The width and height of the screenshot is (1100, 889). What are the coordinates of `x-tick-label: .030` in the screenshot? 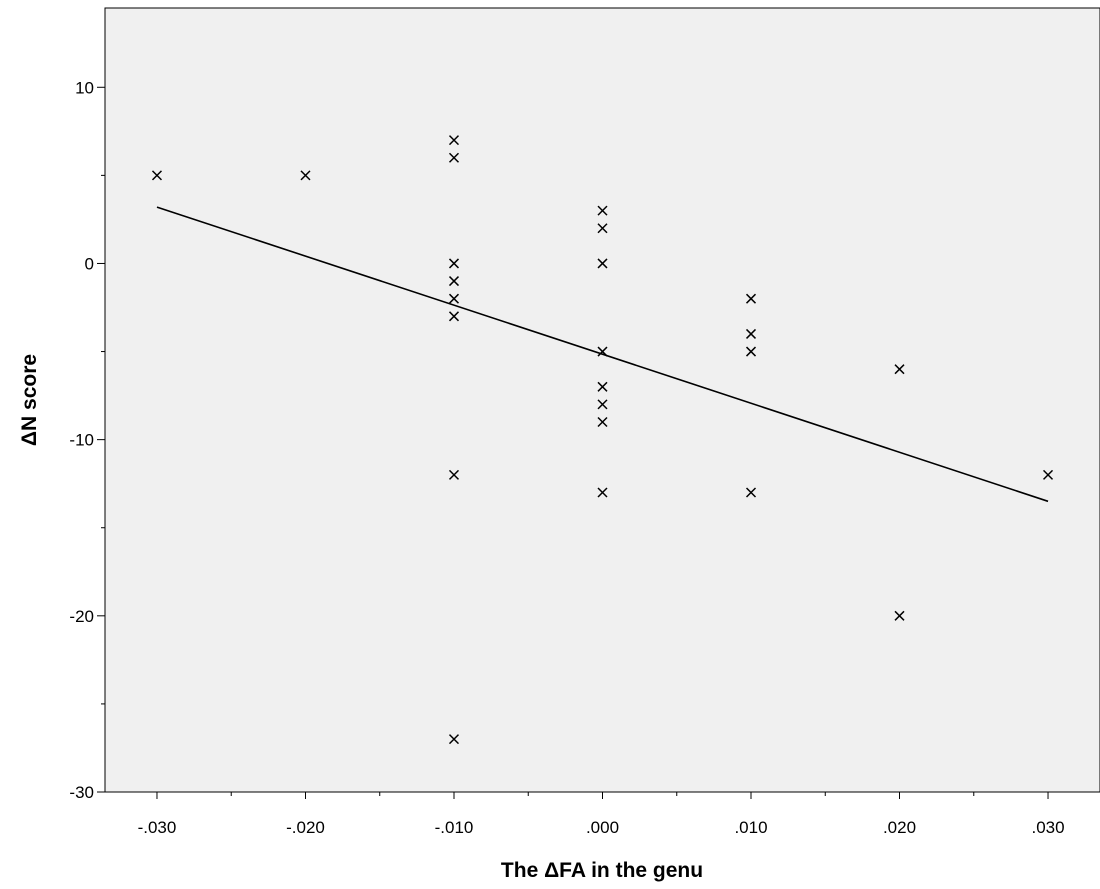 It's located at (1047, 827).